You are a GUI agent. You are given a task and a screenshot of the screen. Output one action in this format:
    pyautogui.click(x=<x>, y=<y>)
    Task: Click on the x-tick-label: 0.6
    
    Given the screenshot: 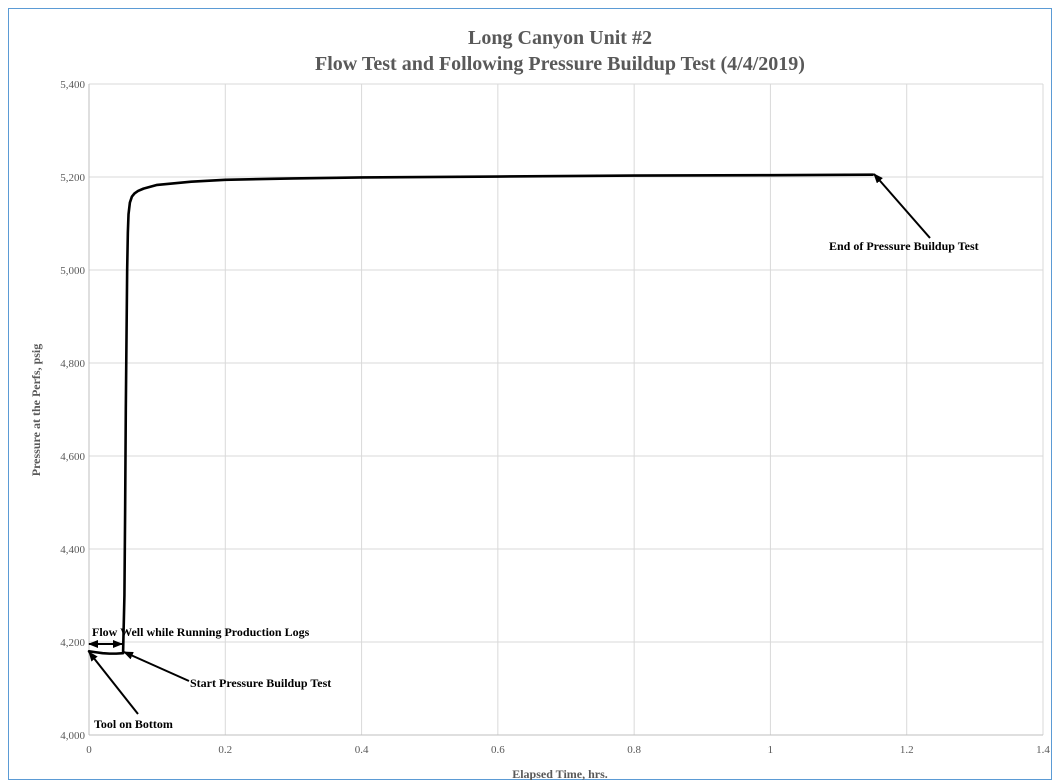 What is the action you would take?
    pyautogui.click(x=498, y=750)
    